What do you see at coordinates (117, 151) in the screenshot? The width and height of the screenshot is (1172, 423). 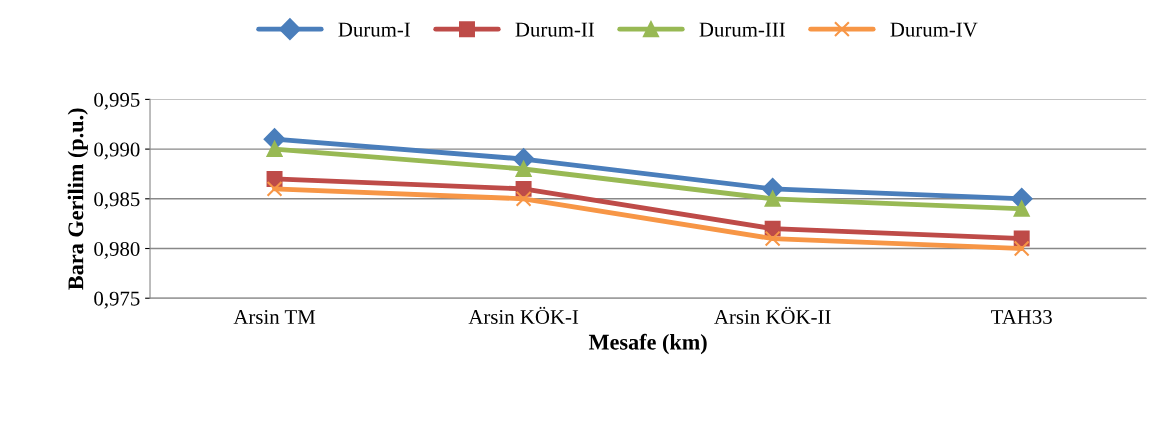 I see `y-tick-label: 0,990` at bounding box center [117, 151].